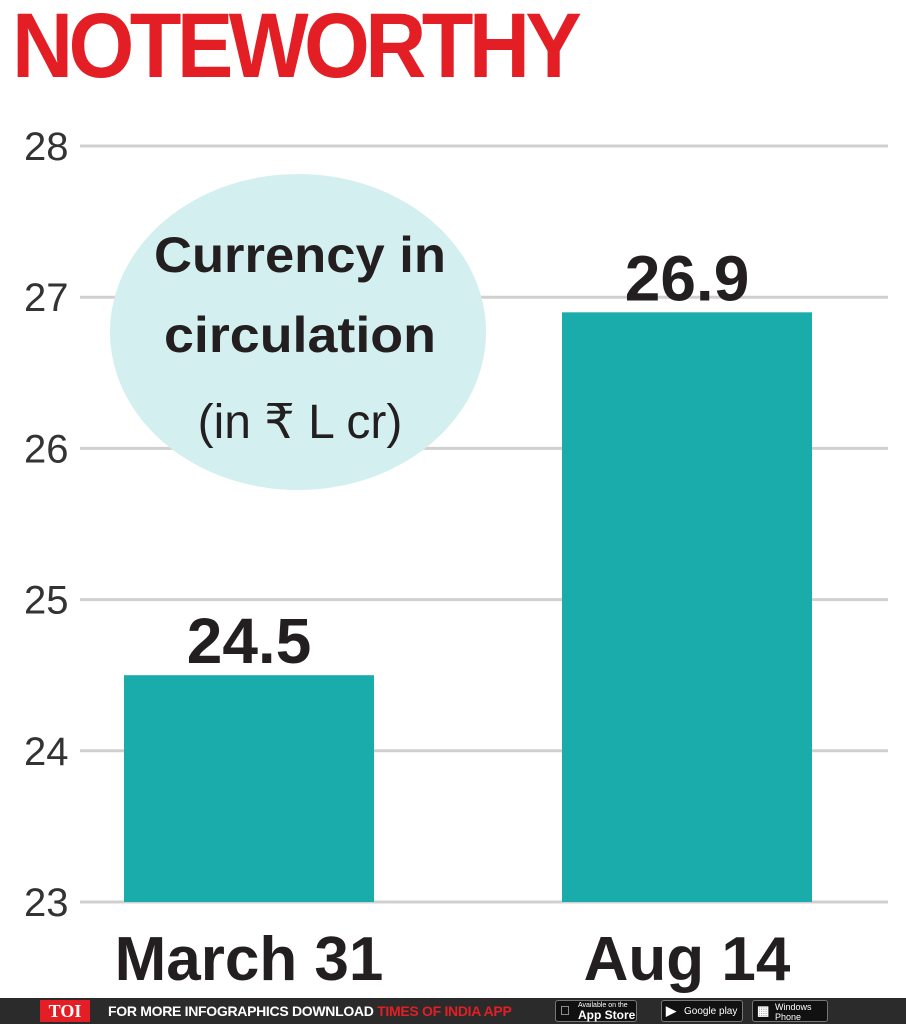 The image size is (906, 1024). What do you see at coordinates (300, 422) in the screenshot?
I see `chart-unit: (in ₹ L cr)` at bounding box center [300, 422].